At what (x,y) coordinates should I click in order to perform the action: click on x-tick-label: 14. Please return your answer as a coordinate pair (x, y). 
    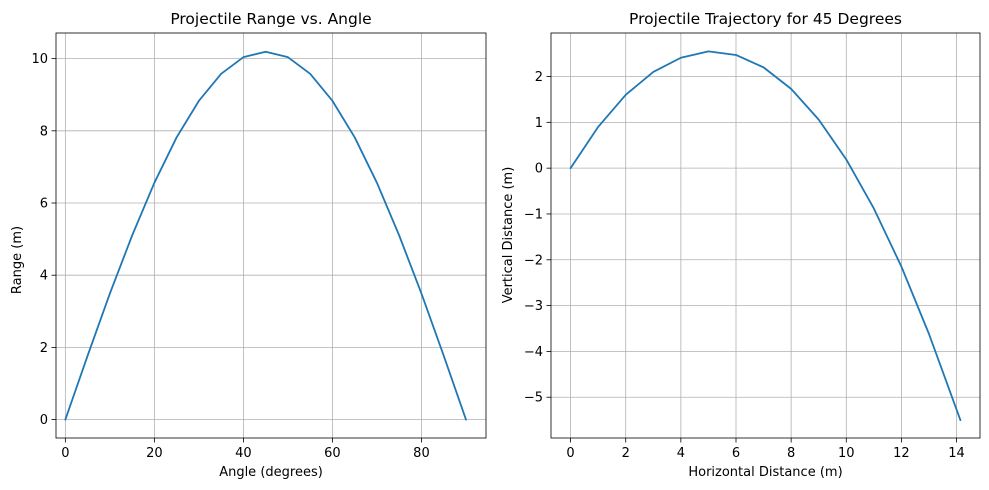
    Looking at the image, I should click on (956, 453).